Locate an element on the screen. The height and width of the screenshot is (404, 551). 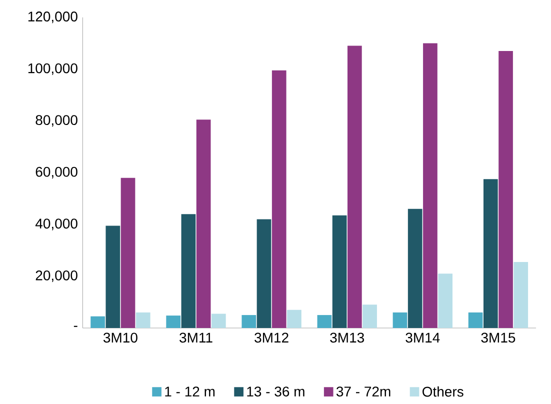
y-tick-label: 20,000 is located at coordinates (57, 276).